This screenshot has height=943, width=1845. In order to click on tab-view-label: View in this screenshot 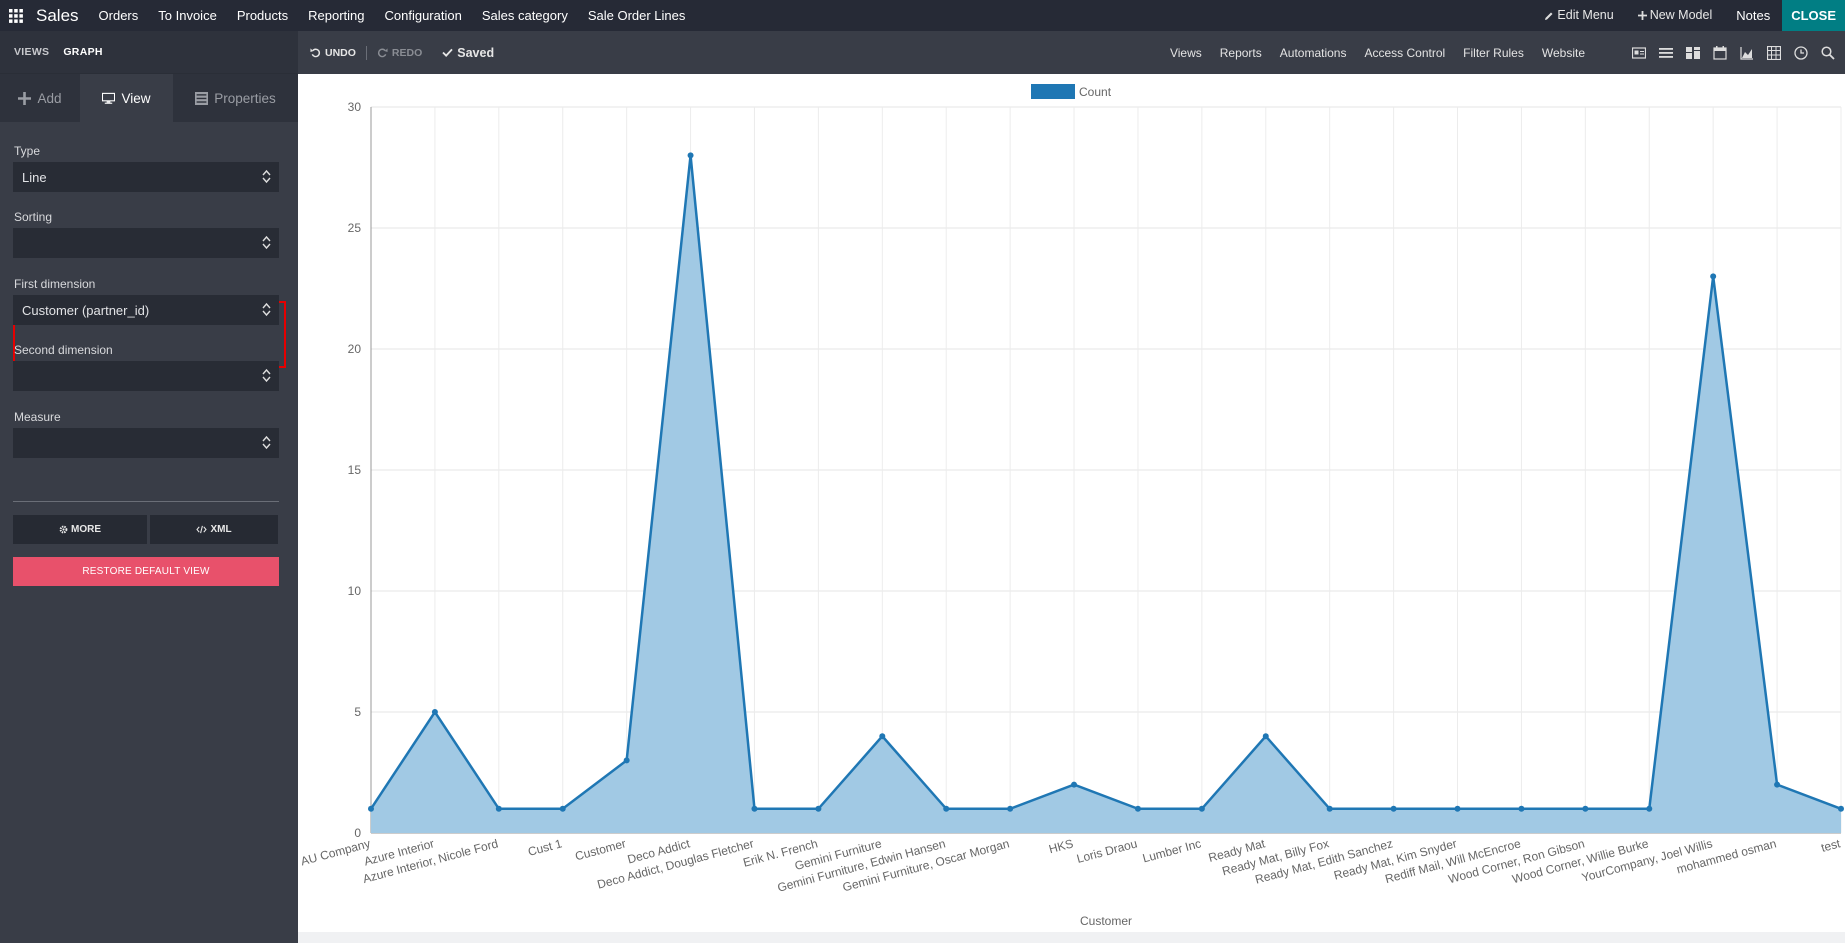, I will do `click(136, 98)`.